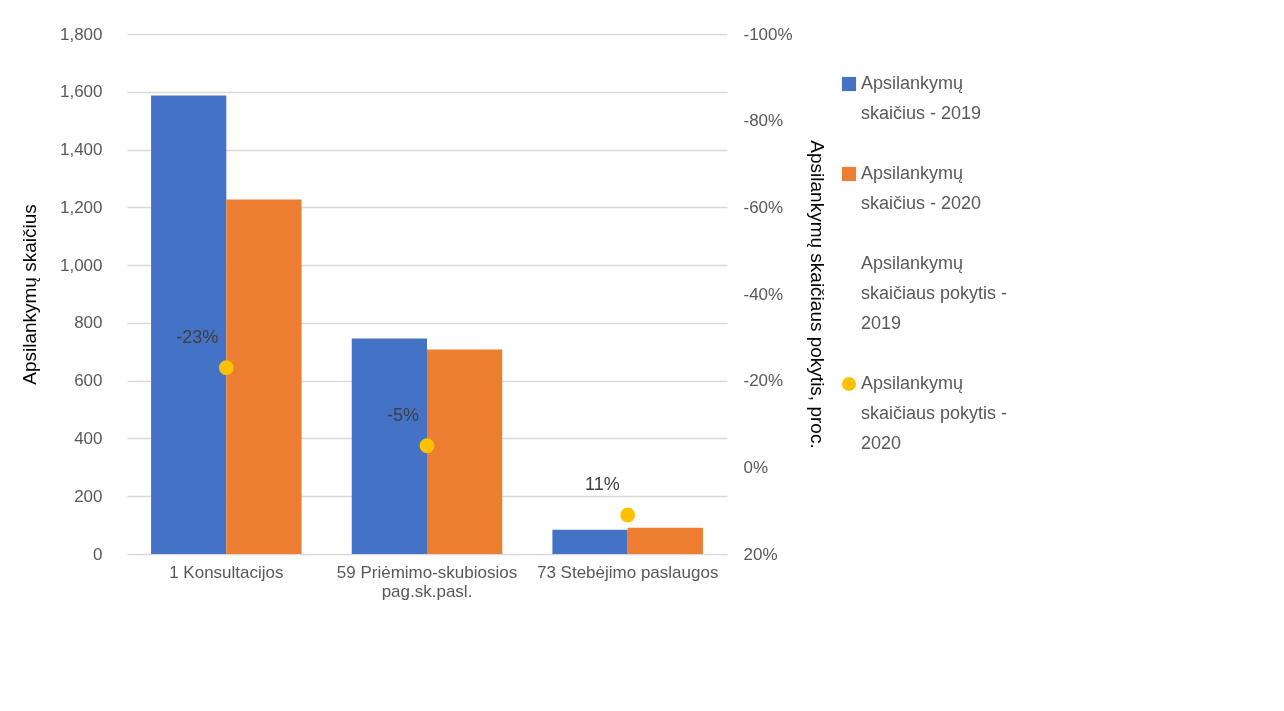 This screenshot has width=1284, height=711. Describe the element at coordinates (934, 293) in the screenshot. I see `text: Apsilankymų skaičiaus pokytis - 2019` at that location.